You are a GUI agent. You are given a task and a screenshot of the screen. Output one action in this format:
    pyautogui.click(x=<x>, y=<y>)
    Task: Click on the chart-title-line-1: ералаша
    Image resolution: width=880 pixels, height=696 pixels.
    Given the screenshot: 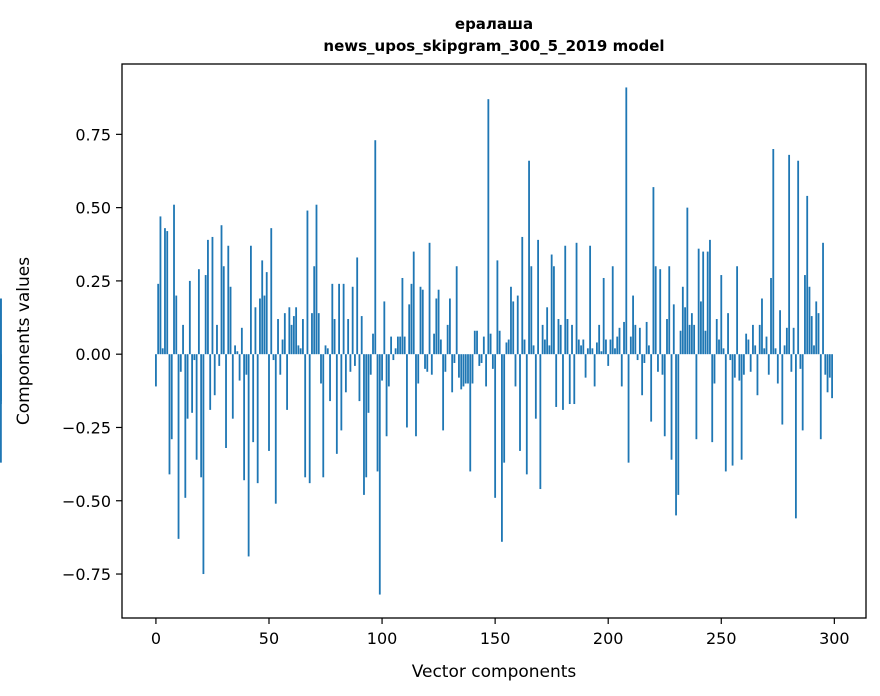 What is the action you would take?
    pyautogui.click(x=494, y=24)
    